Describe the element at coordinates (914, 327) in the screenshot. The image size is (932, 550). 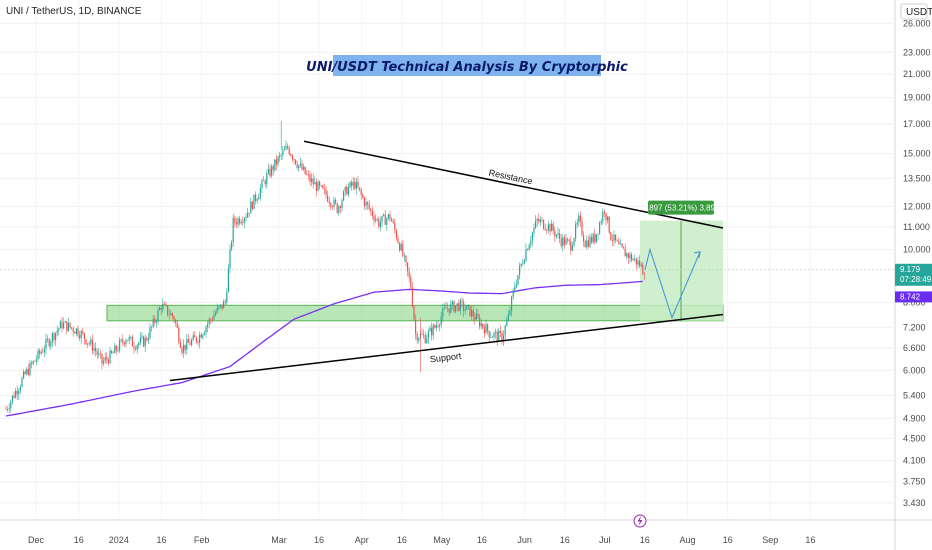
I see `price-tick-label: 7.200` at that location.